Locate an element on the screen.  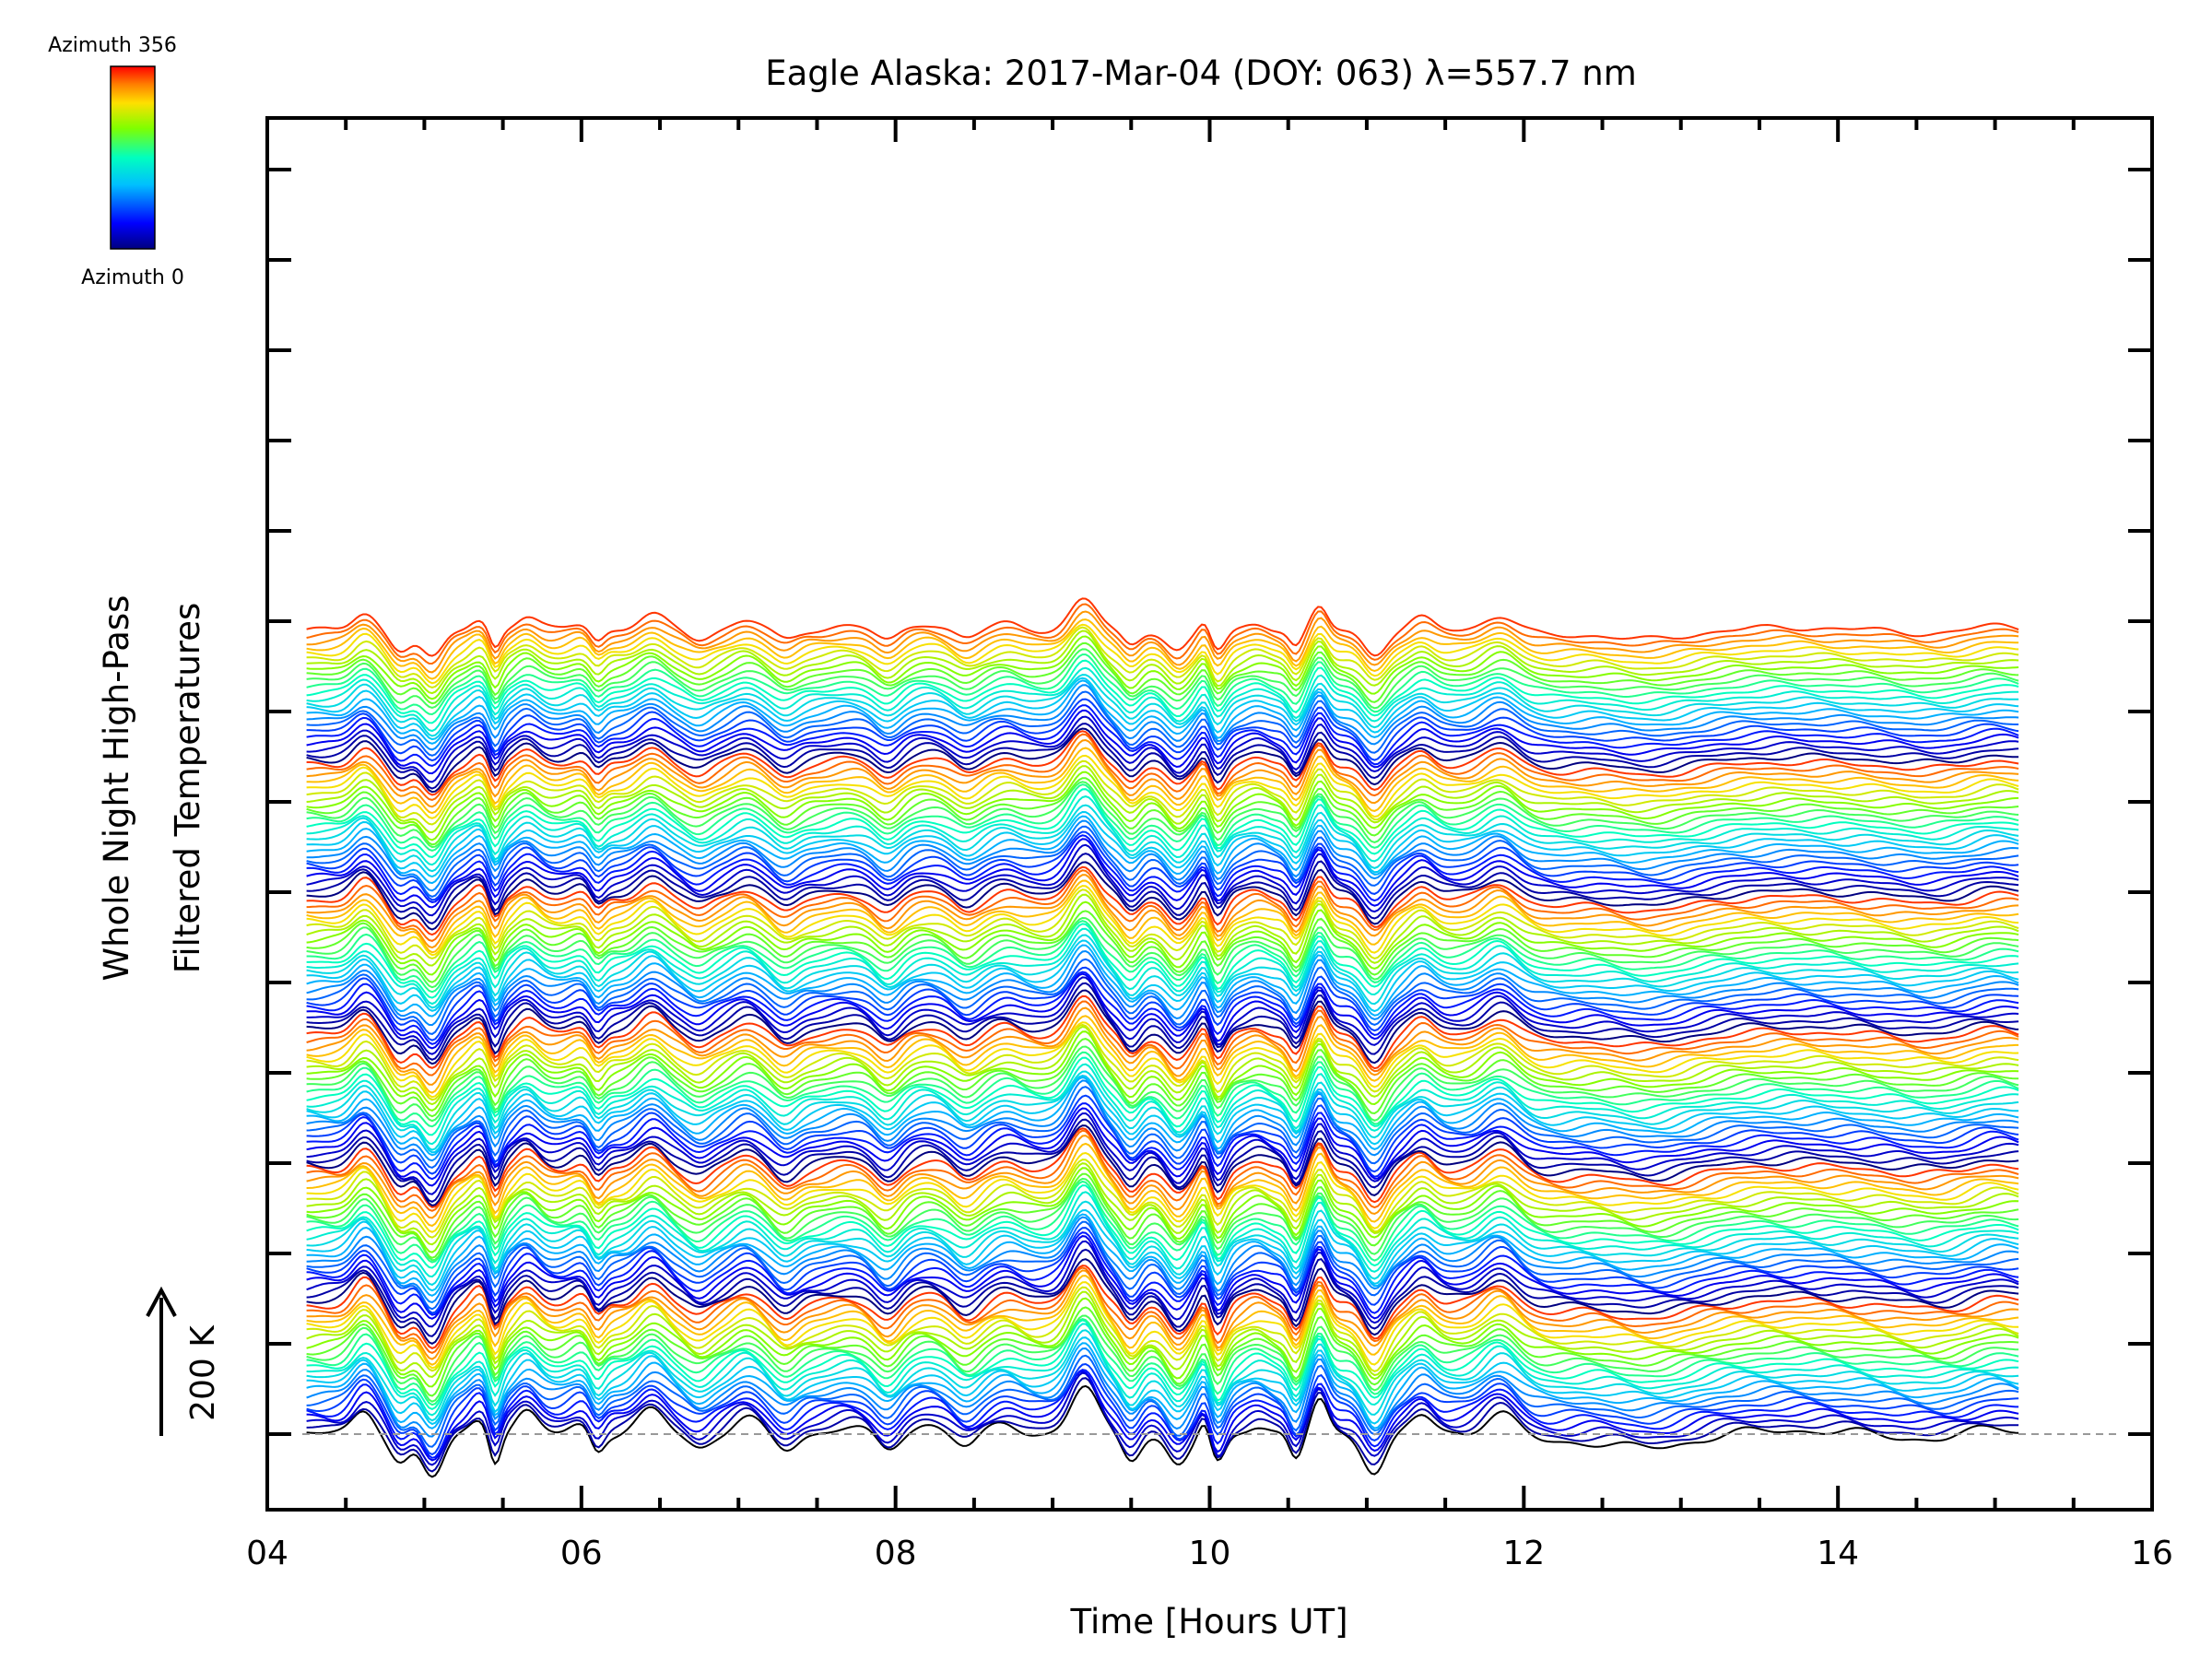
y-axis-label-line1: Whole Night High-Pass is located at coordinates (116, 788).